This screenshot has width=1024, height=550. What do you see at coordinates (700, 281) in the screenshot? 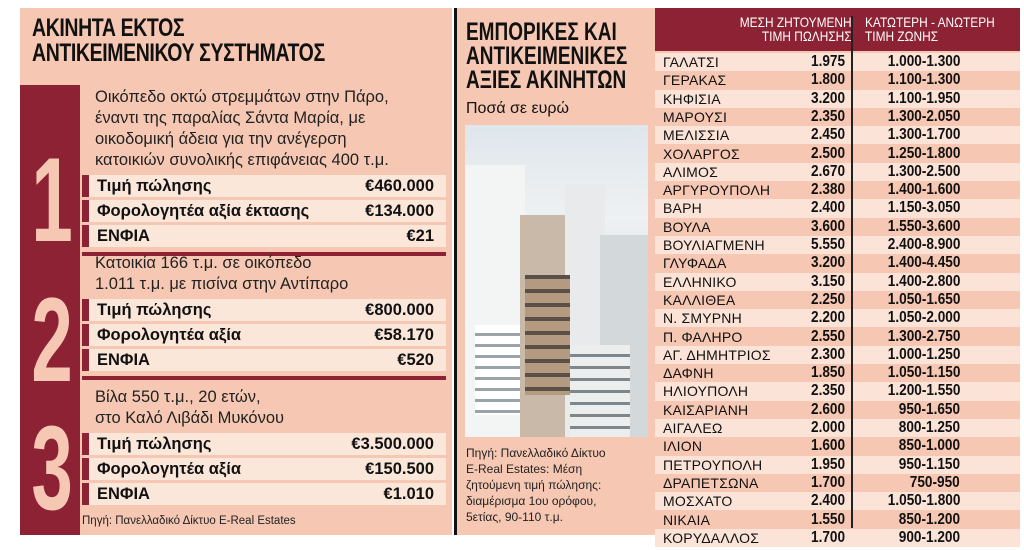
I see `area-name: ΕΛΛΗΝΙΚΟ` at bounding box center [700, 281].